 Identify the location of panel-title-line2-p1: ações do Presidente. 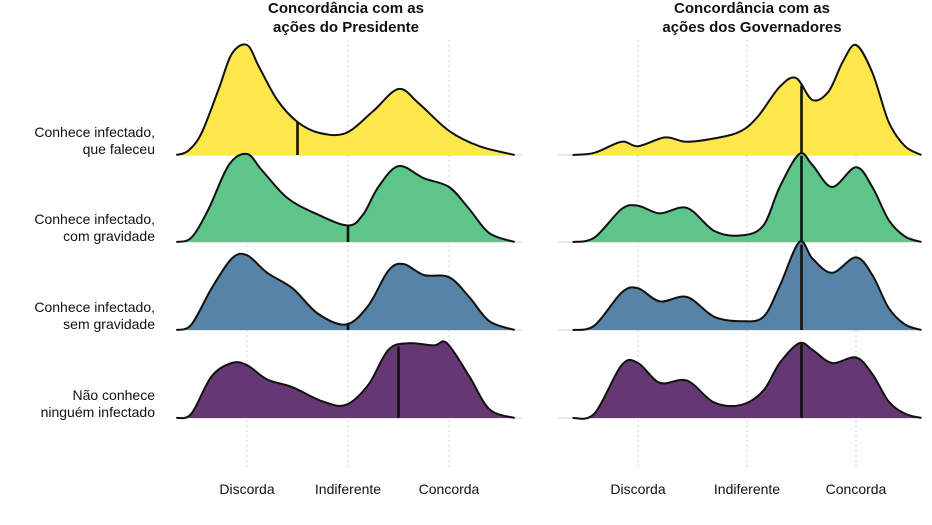
(346, 27).